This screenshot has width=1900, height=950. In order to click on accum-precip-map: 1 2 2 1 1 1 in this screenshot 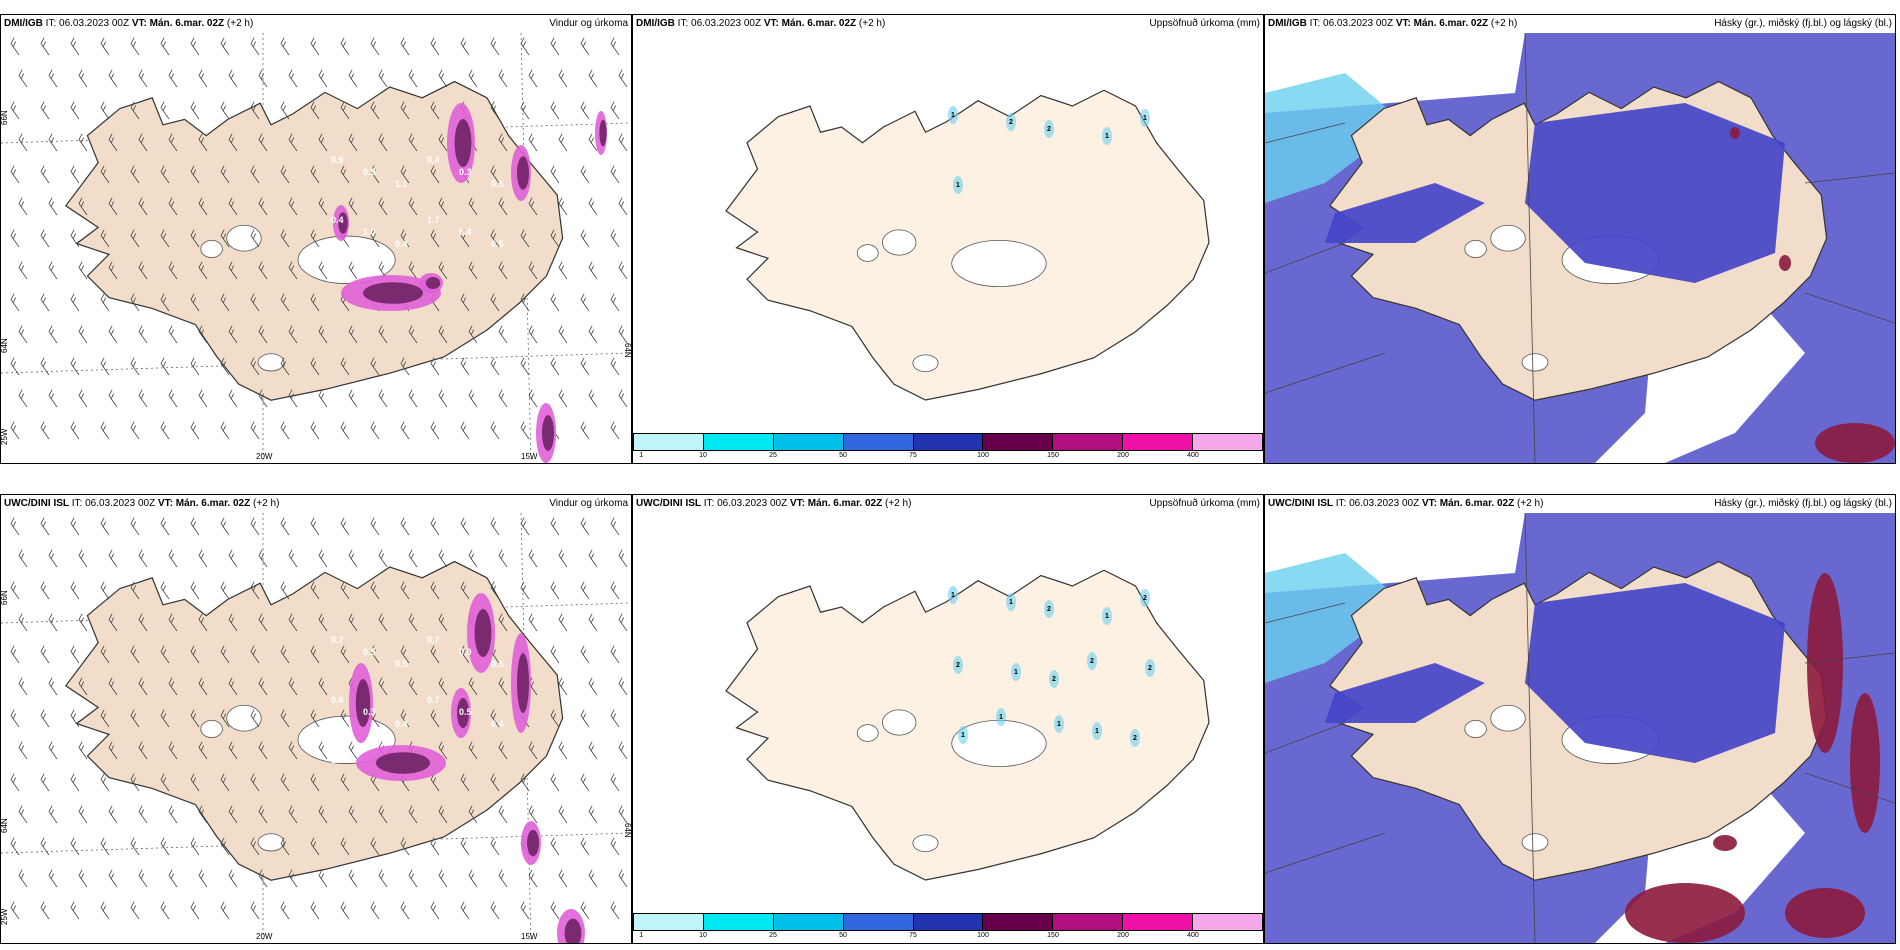, I will do `click(967, 245)`.